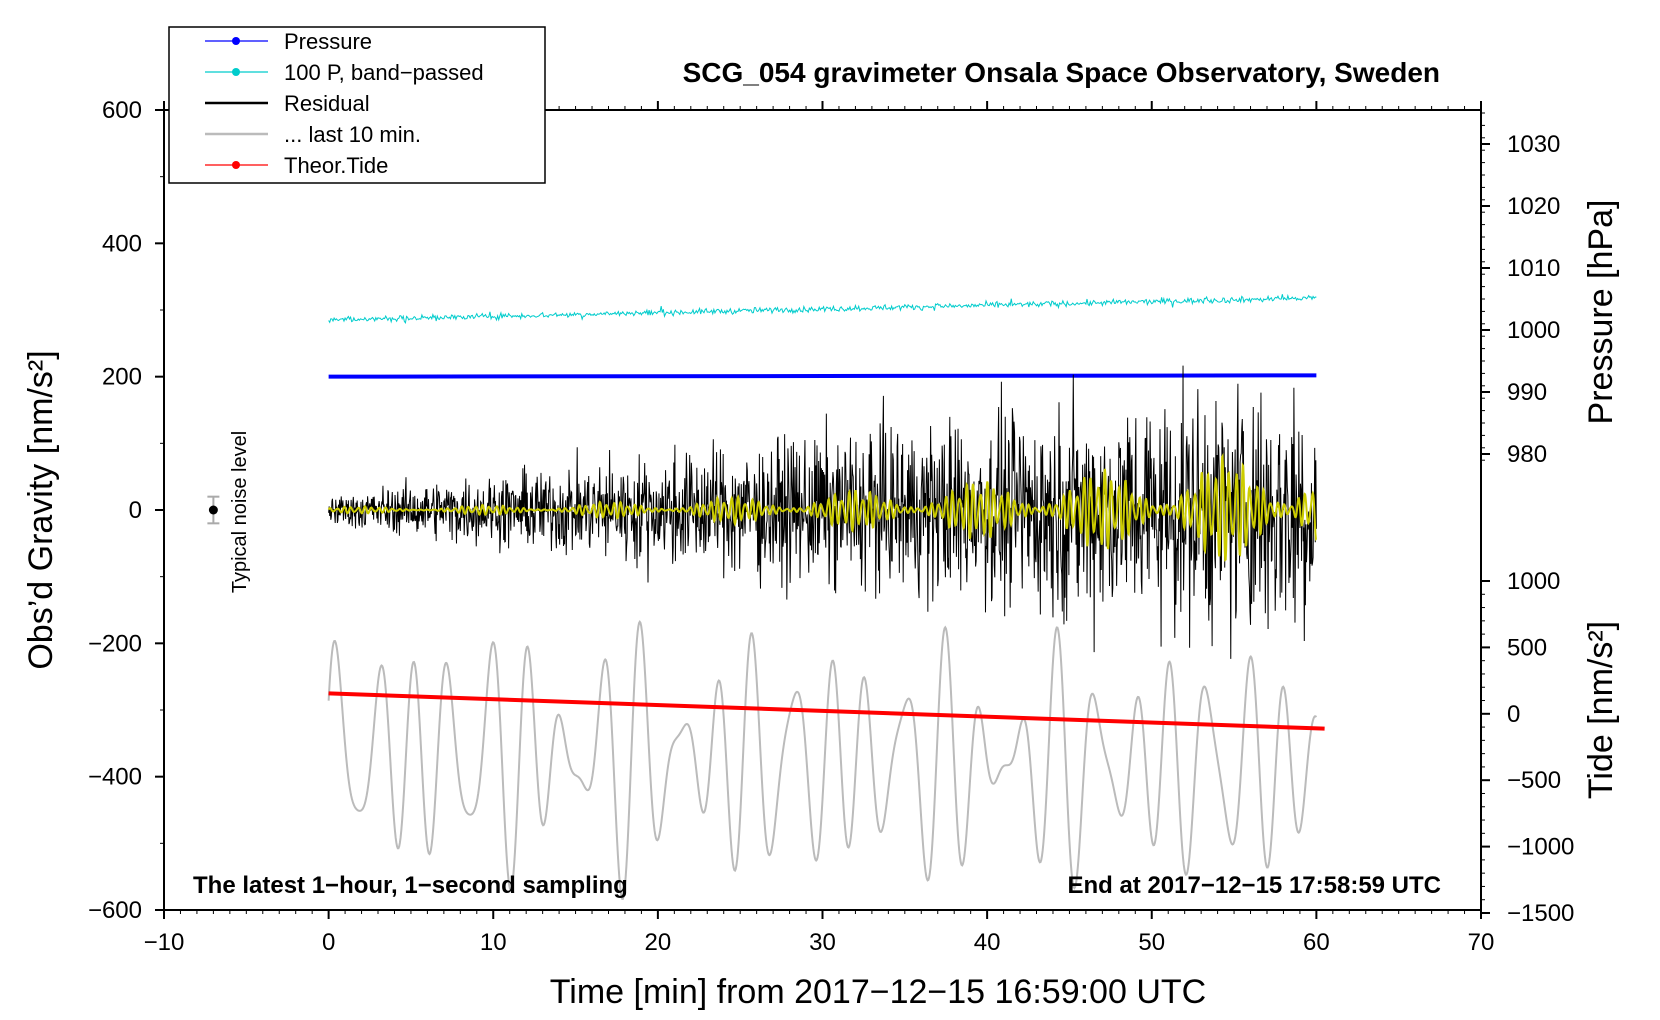 Image resolution: width=1660 pixels, height=1020 pixels. What do you see at coordinates (328, 41) in the screenshot?
I see `legend-label: Pressure` at bounding box center [328, 41].